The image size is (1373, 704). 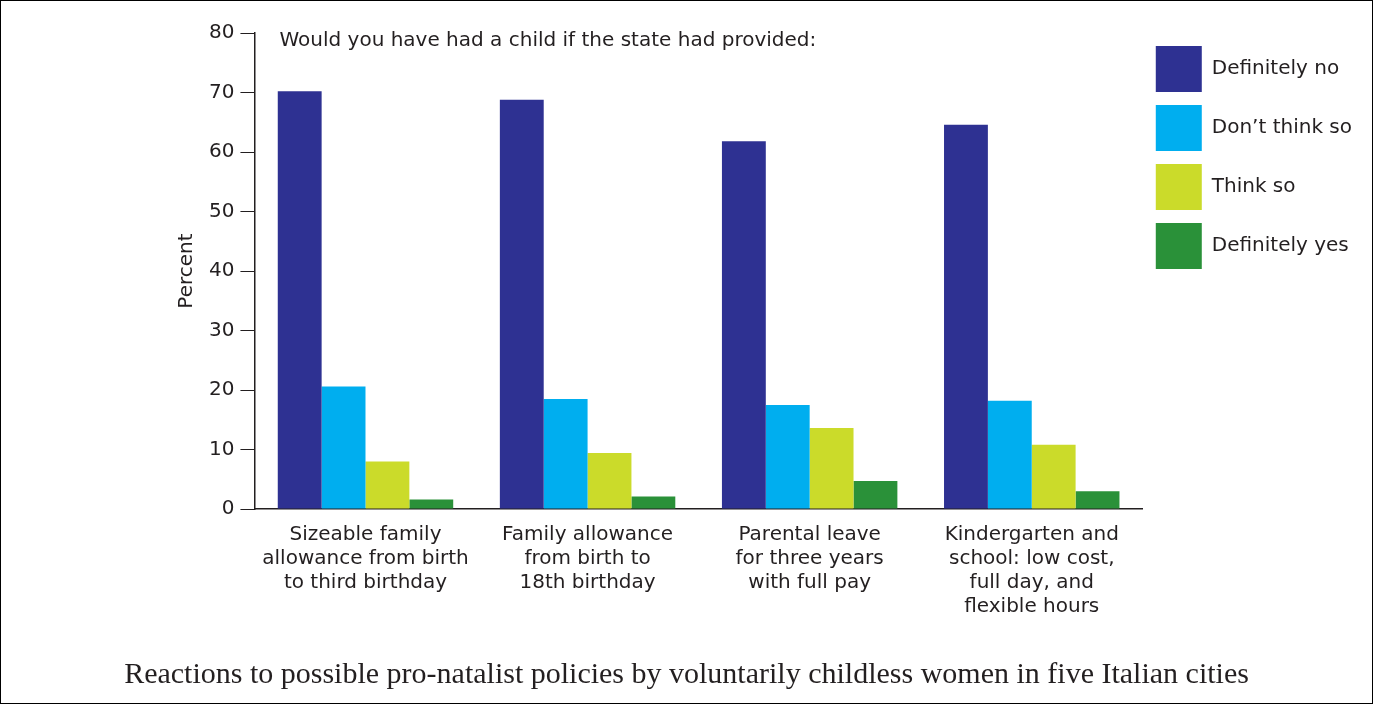 I want to click on legend-label: Definitely yes, so click(x=1280, y=244).